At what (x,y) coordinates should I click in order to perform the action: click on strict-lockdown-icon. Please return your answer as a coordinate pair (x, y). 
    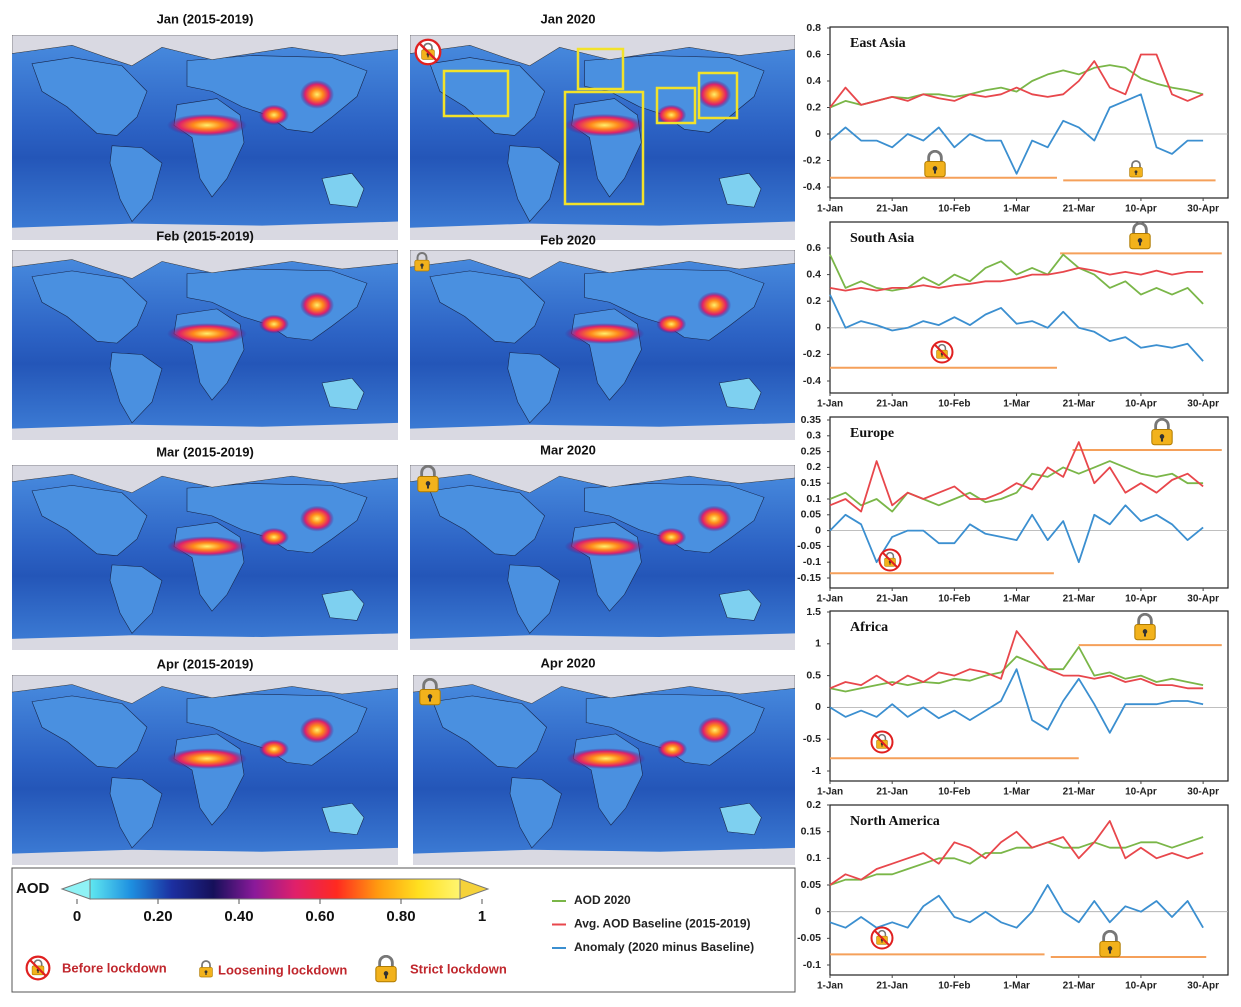
    Looking at the image, I should click on (386, 969).